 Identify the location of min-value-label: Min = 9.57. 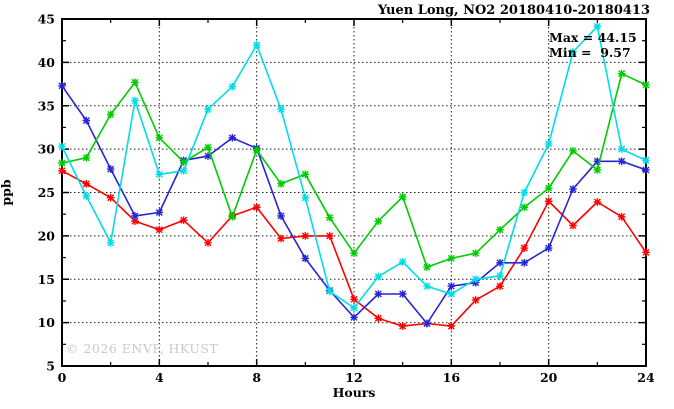
(590, 52).